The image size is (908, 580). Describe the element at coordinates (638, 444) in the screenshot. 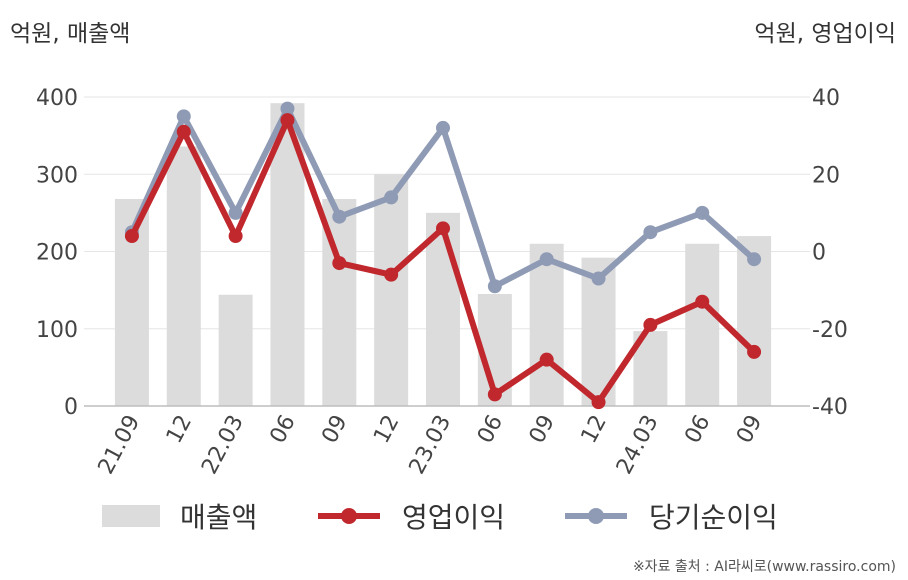

I see `category-label: 24.03` at that location.